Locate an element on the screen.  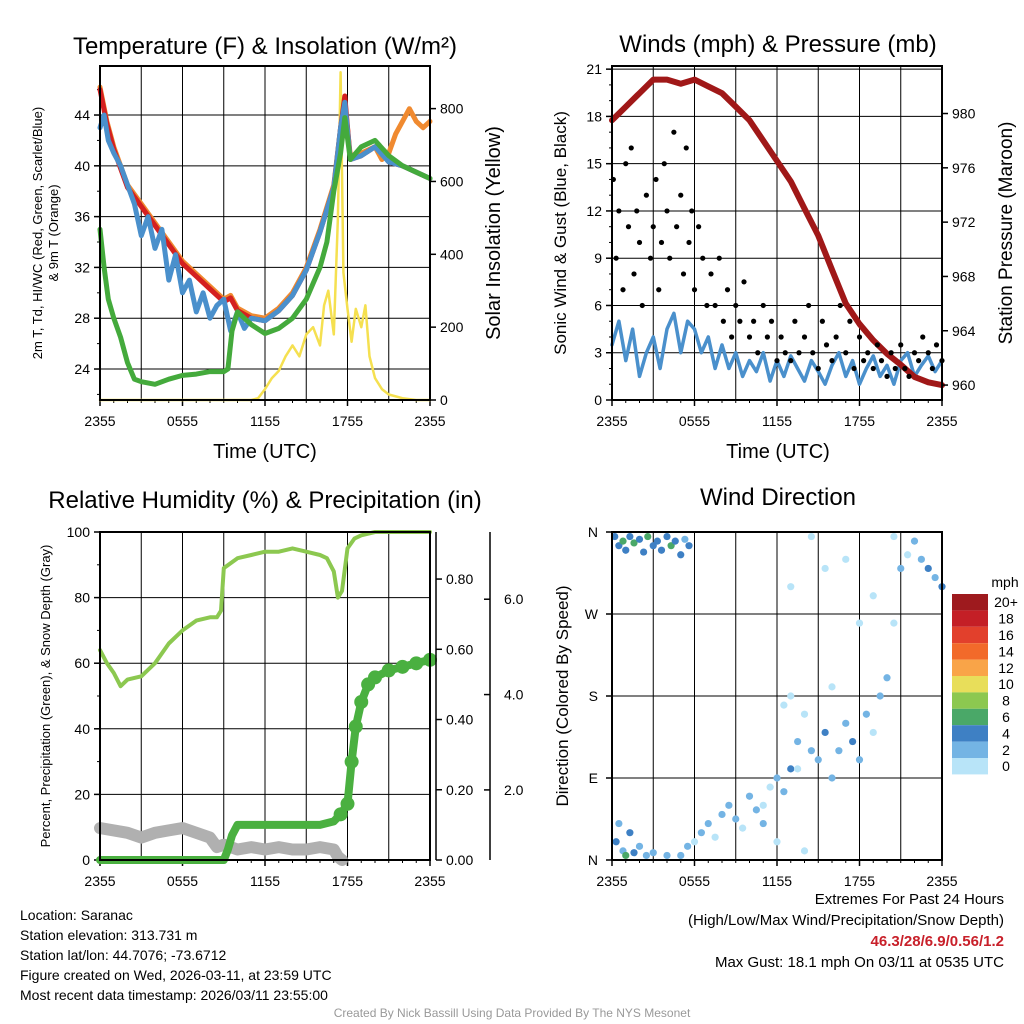
legend-label: 12 is located at coordinates (1006, 668).